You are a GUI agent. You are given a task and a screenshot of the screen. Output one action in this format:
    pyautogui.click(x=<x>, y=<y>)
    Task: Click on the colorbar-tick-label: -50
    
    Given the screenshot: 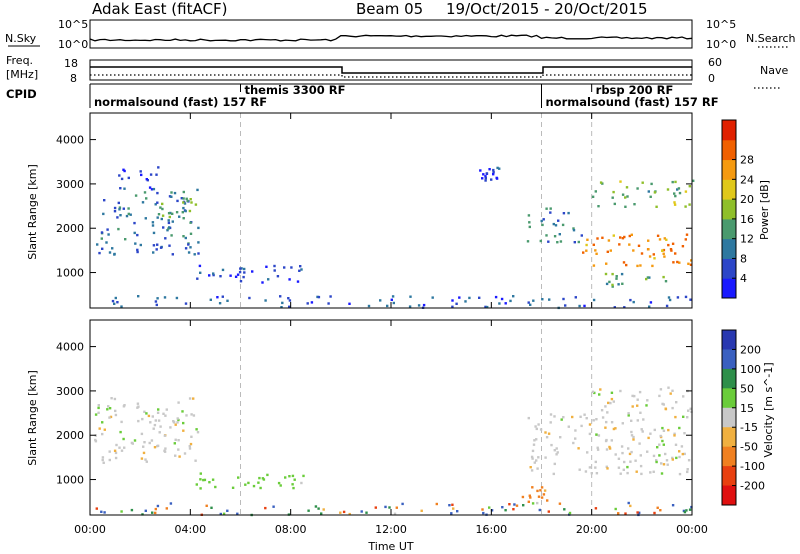 What is the action you would take?
    pyautogui.click(x=749, y=447)
    